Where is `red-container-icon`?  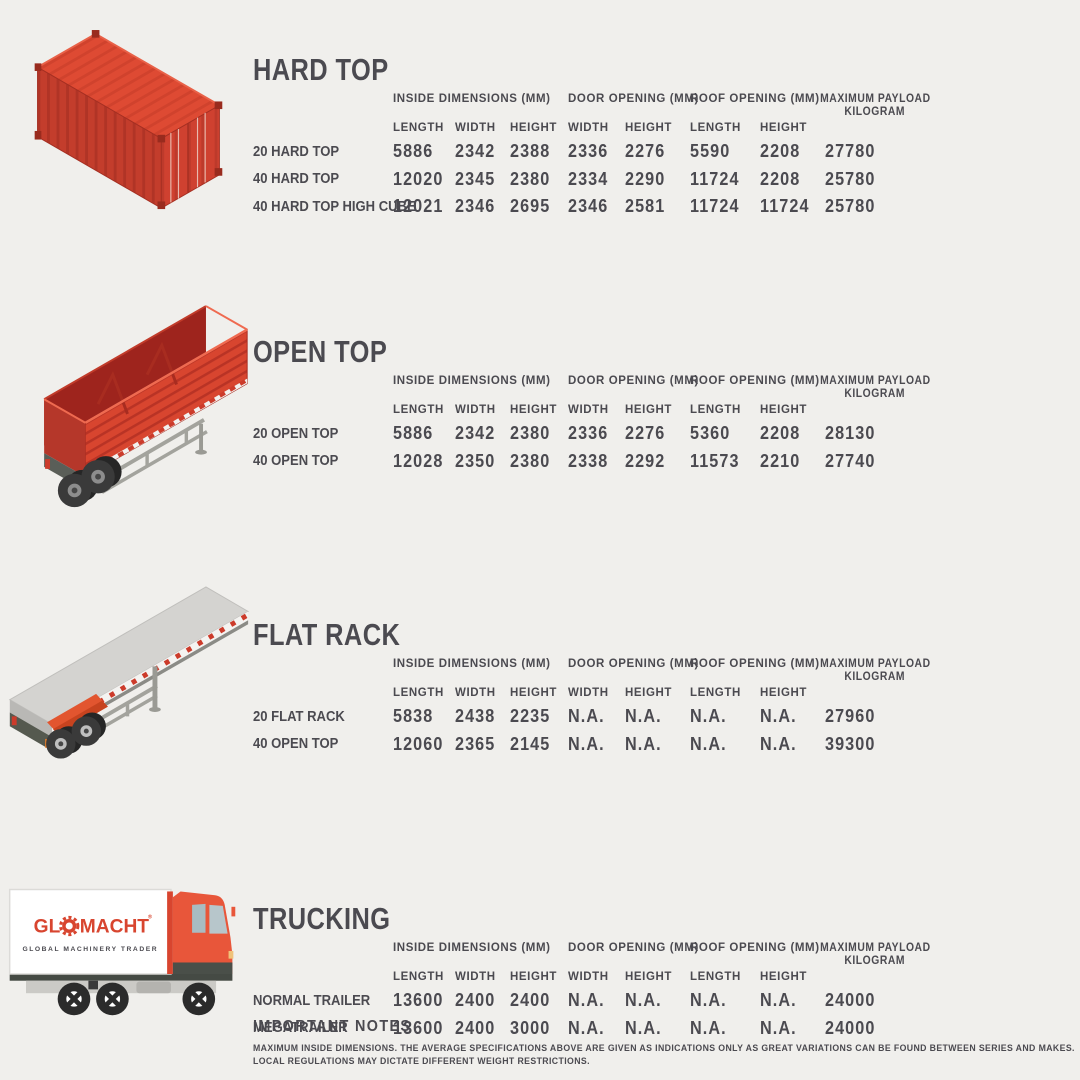 red-container-icon is located at coordinates (128, 120).